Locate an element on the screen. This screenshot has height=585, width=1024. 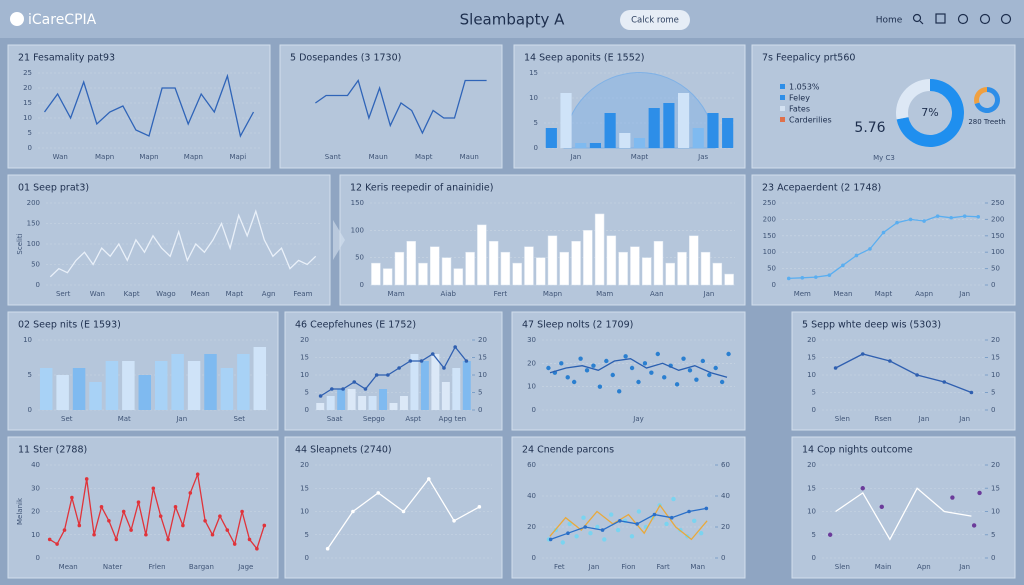
panel: 5 Dosepandes (3 1730) Sant Maun Mapt Maun is located at coordinates (391, 106).